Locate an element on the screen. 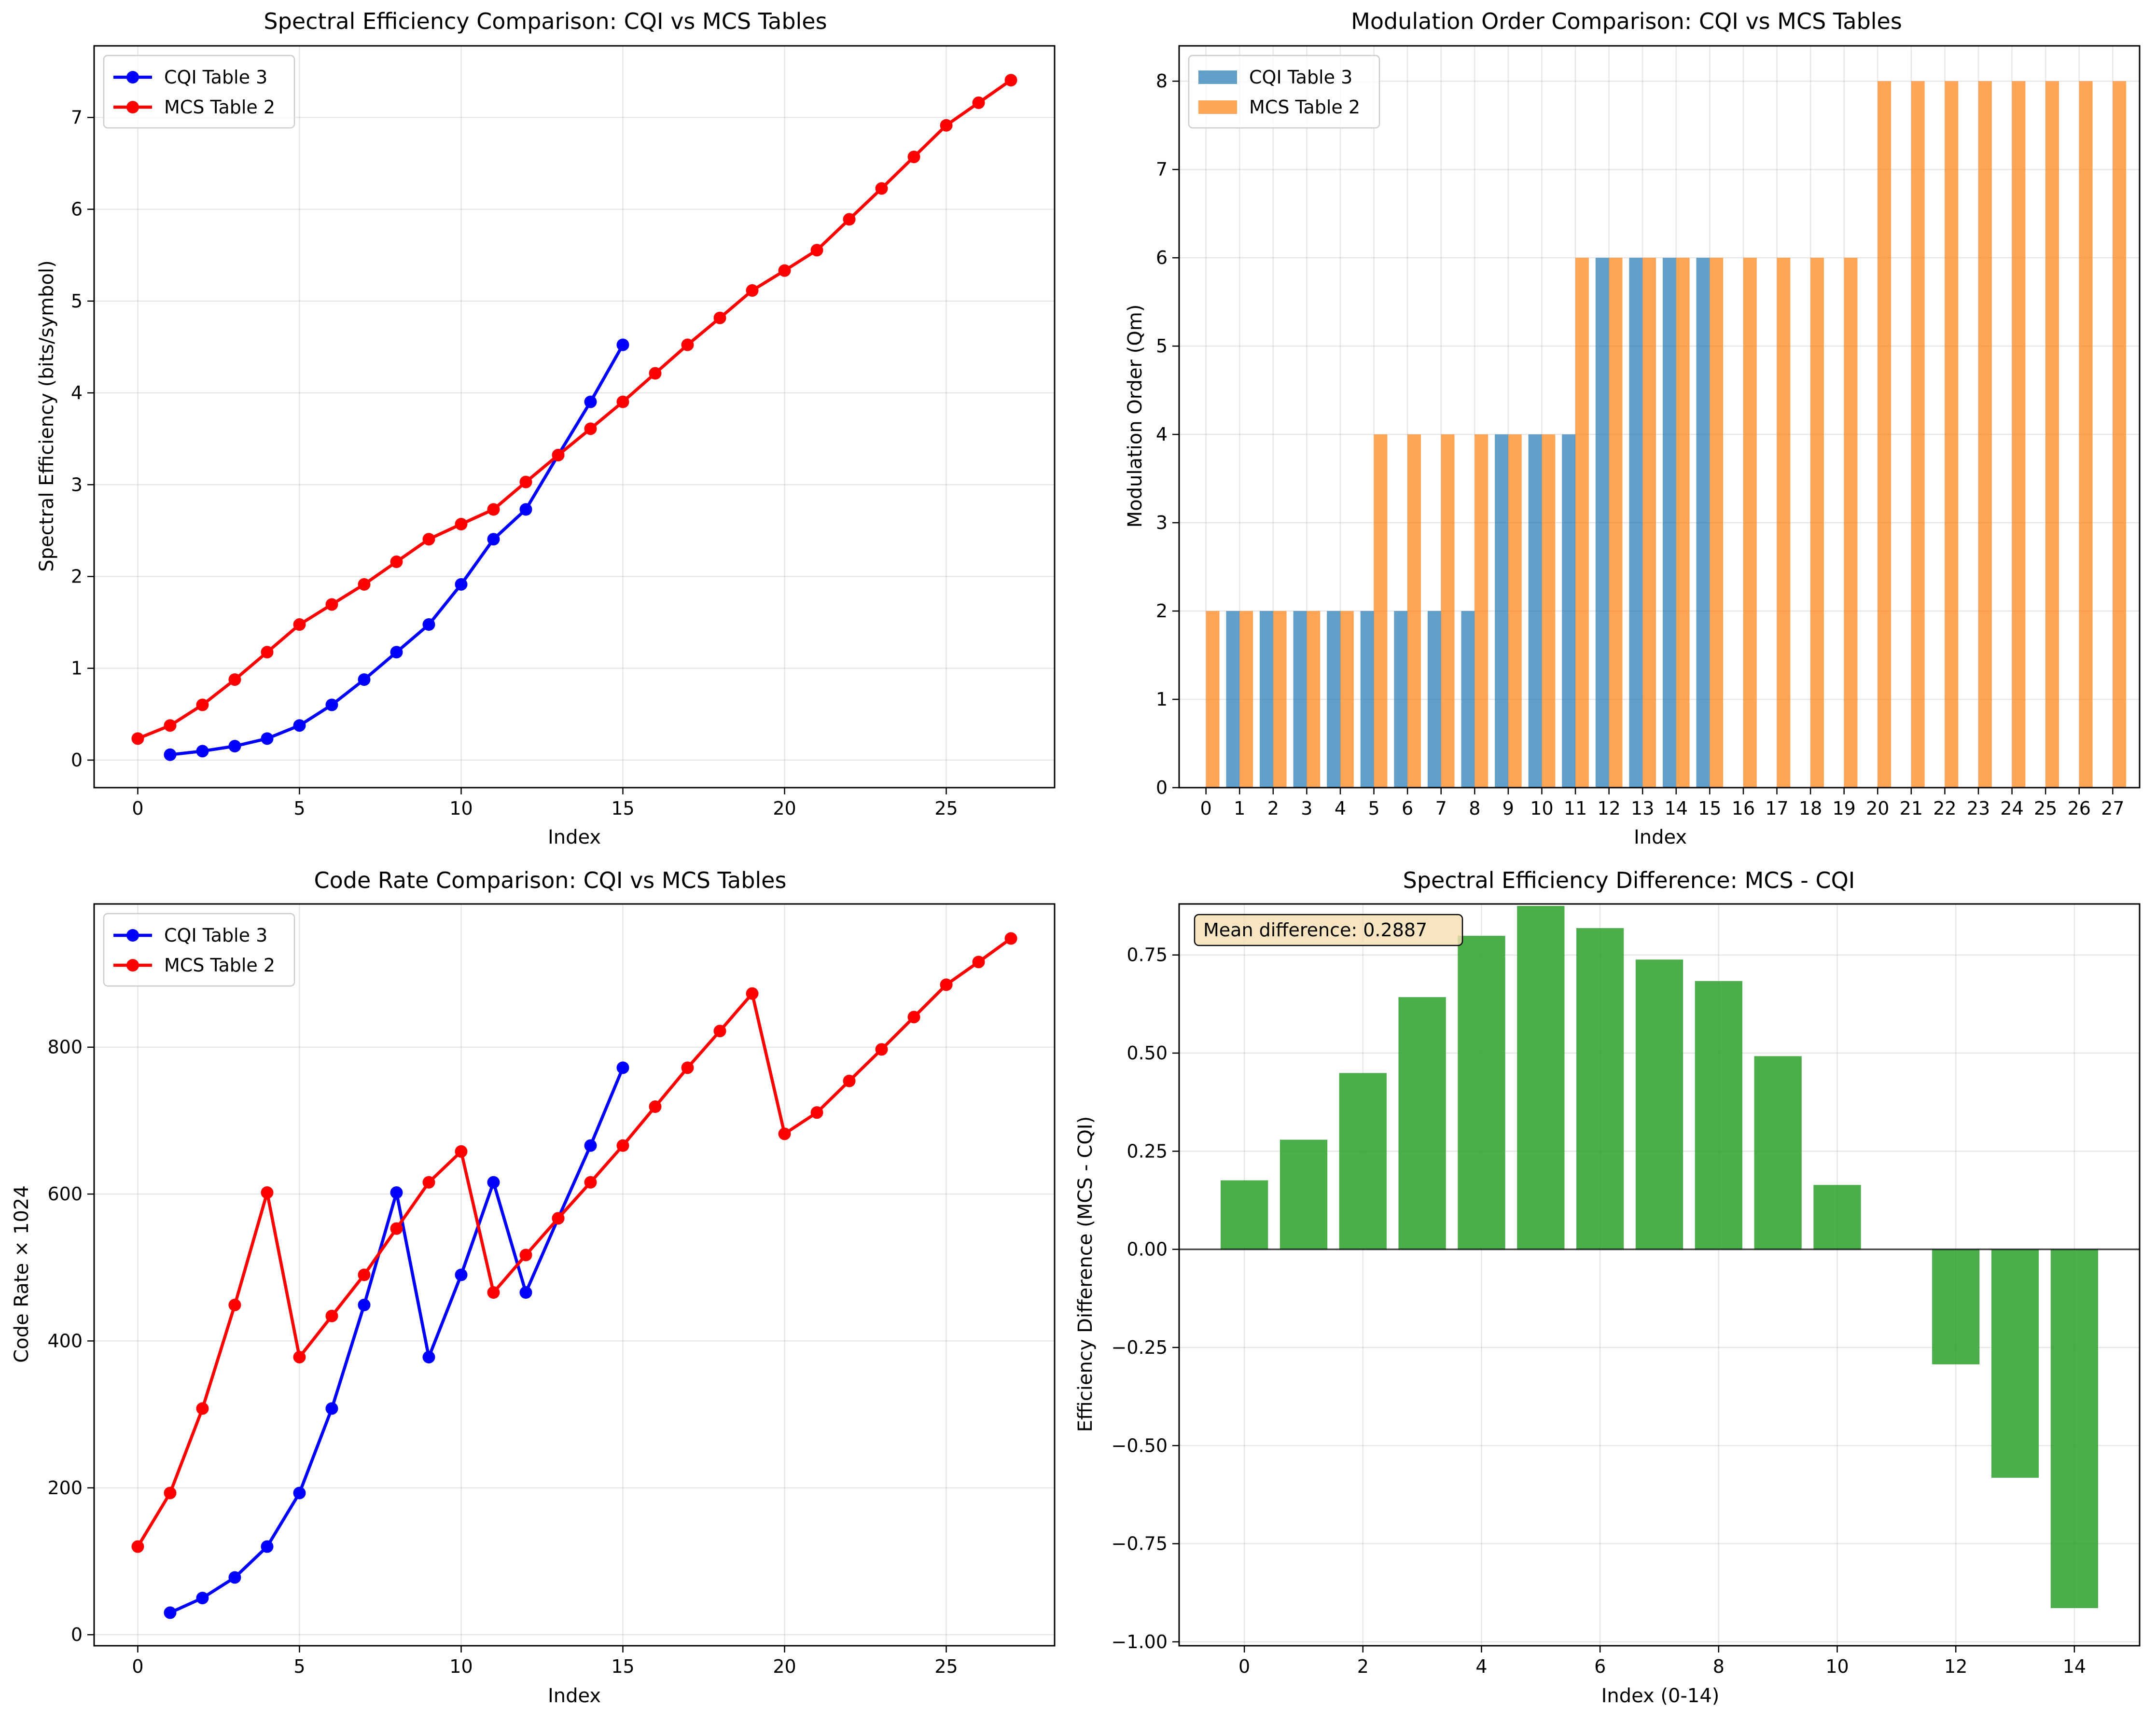 This screenshot has width=2156, height=1722. legend: CQI Table 3 MCS Table 2 is located at coordinates (1284, 92).